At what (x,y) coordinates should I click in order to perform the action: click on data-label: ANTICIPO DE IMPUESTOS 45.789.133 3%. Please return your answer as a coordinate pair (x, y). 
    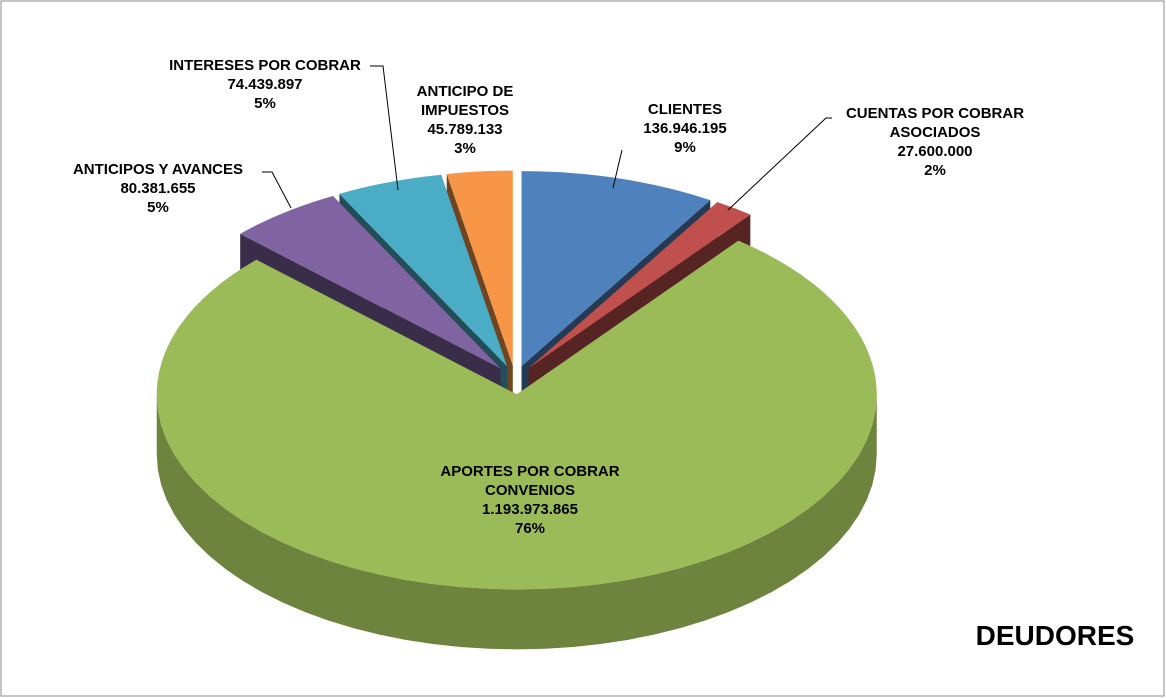
    Looking at the image, I should click on (465, 120).